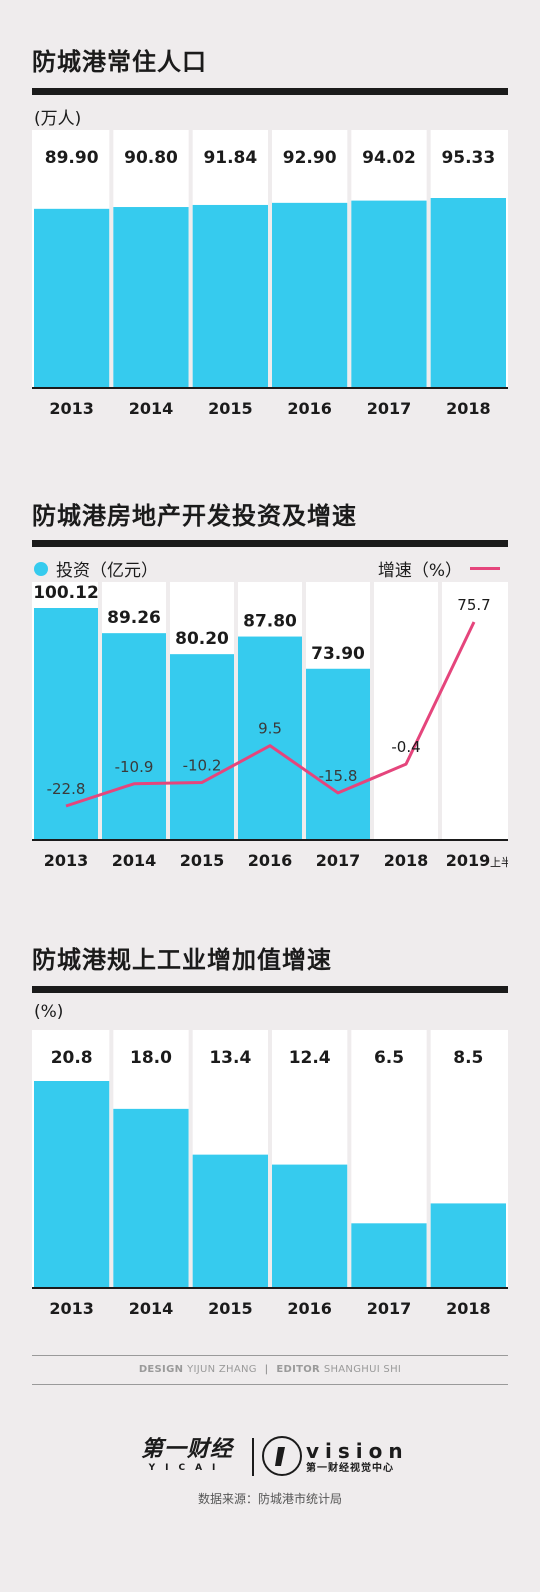 The height and width of the screenshot is (1592, 540). What do you see at coordinates (58, 119) in the screenshot?
I see `chart1-unit-label: (万人)` at bounding box center [58, 119].